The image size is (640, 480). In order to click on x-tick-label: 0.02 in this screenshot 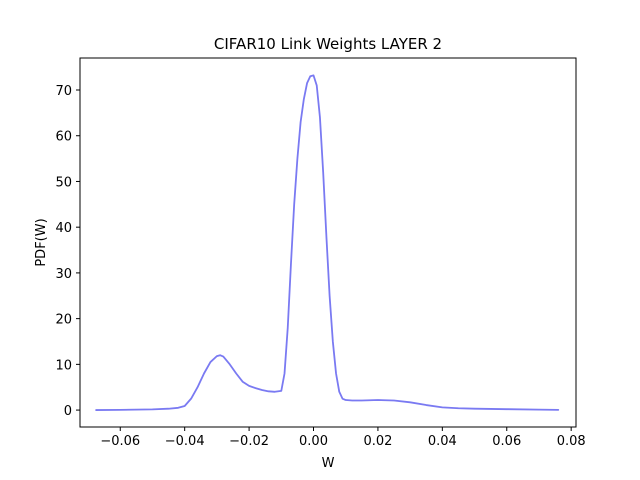, I will do `click(377, 441)`.